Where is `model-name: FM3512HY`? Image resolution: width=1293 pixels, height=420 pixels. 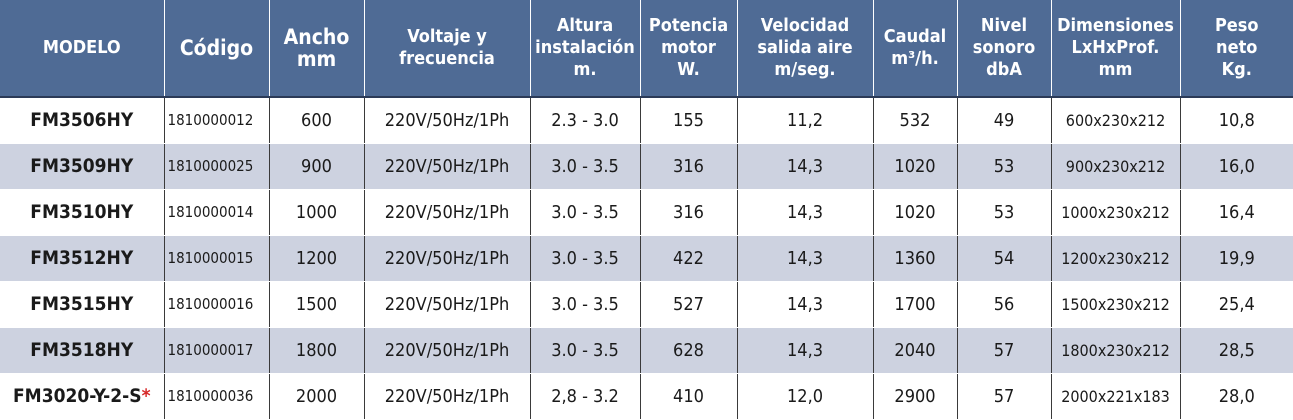 model-name: FM3512HY is located at coordinates (82, 258).